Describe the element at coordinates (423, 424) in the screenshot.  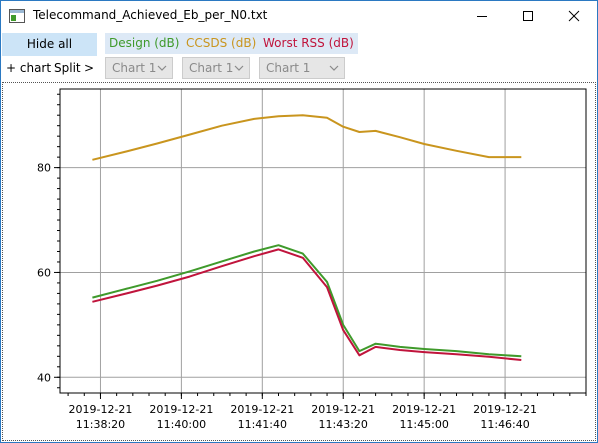
I see `x-tick-label: 11:45:00` at that location.